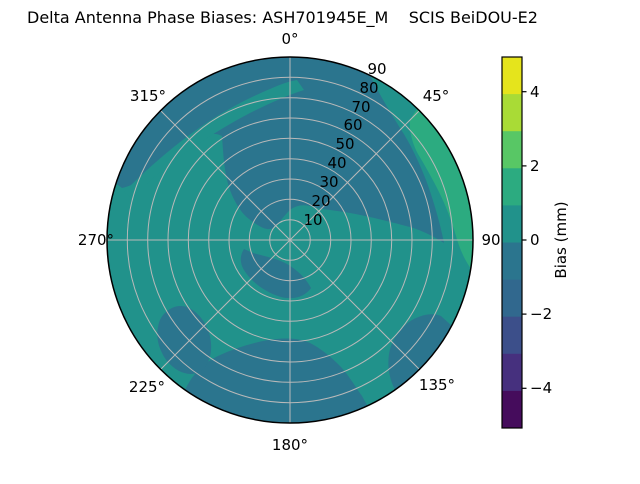 The image size is (640, 484). Describe the element at coordinates (276, 380) in the screenshot. I see `contour-region-south-rim` at that location.